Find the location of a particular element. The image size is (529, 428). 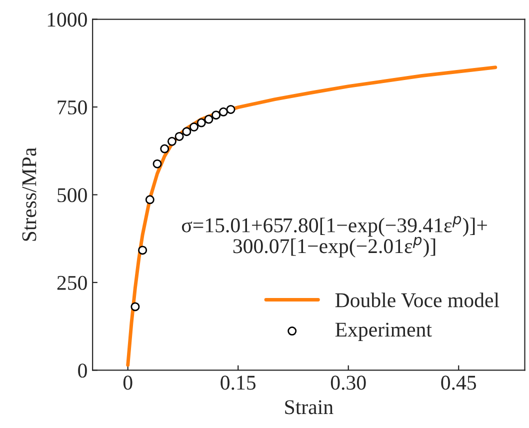

y-tick-label: 500 is located at coordinates (72, 195).